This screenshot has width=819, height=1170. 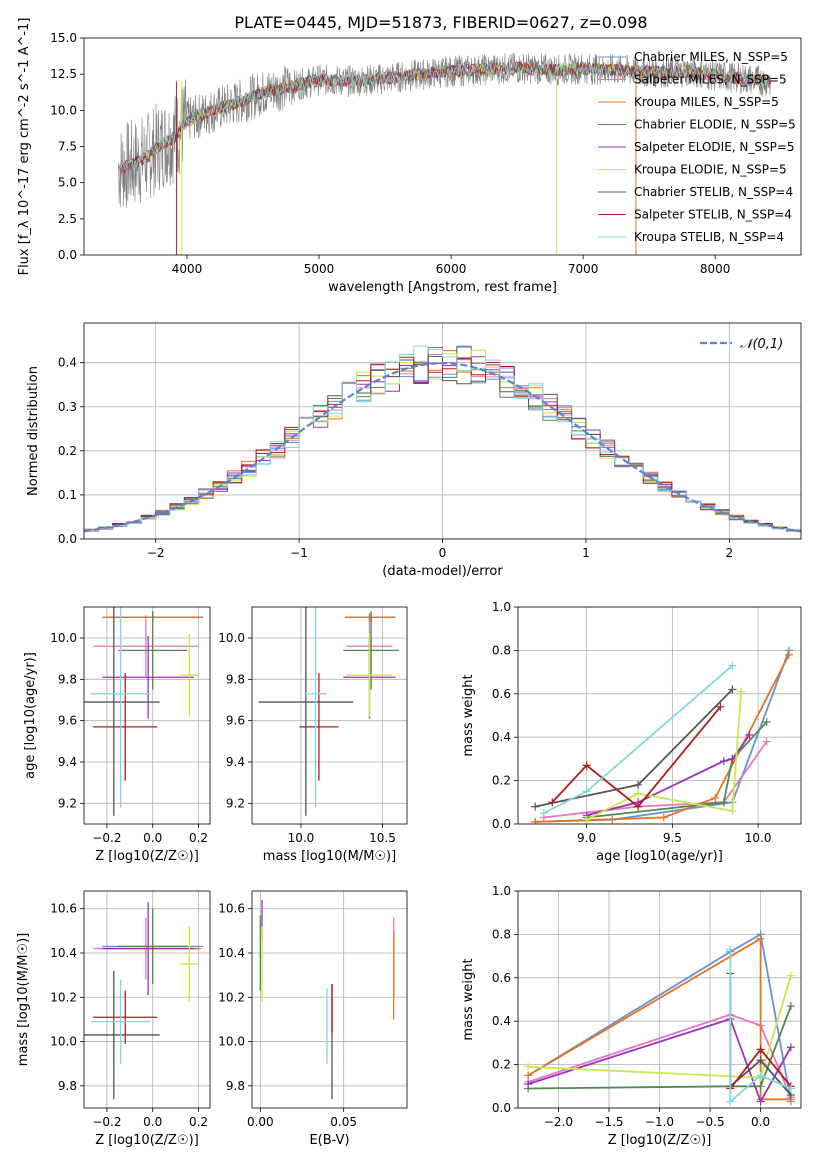 What do you see at coordinates (442, 287) in the screenshot?
I see `x-axis-label: wavelength [Angstrom, rest frame]` at bounding box center [442, 287].